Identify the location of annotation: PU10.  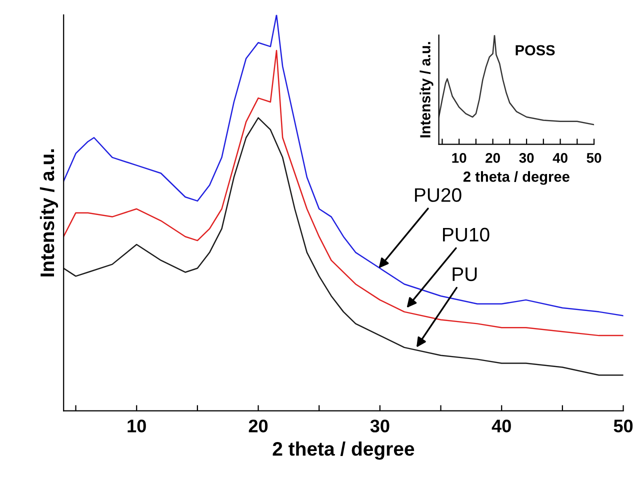
(466, 235).